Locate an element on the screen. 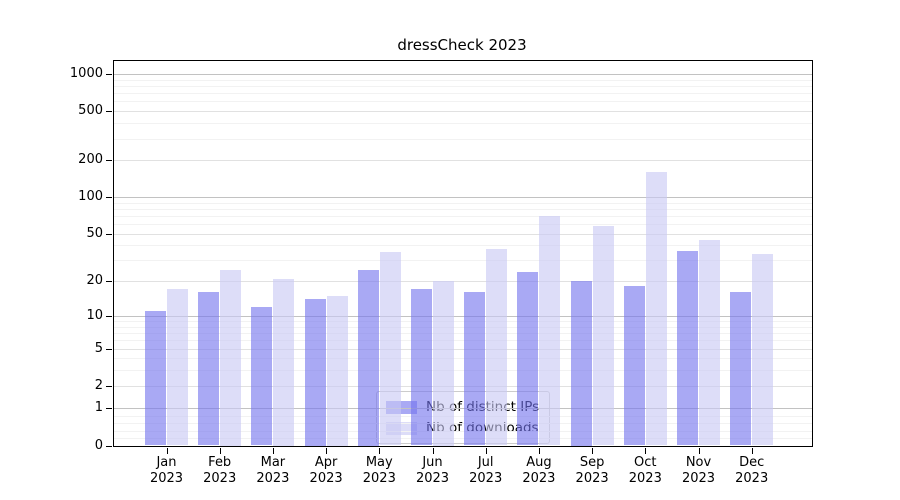 The image size is (900, 500). y-tick-label-1: 1 is located at coordinates (98, 407).